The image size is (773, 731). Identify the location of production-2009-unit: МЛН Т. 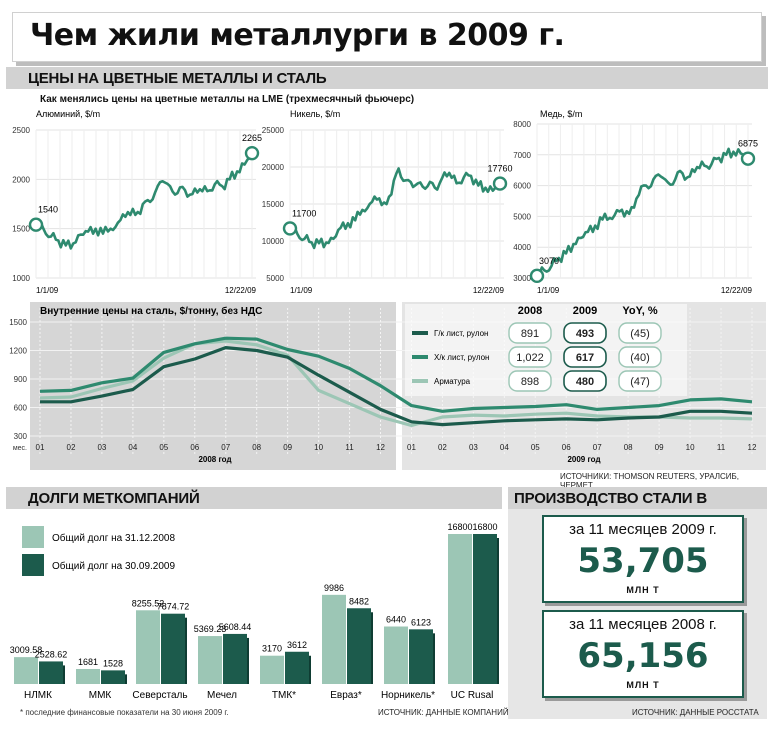
(643, 590).